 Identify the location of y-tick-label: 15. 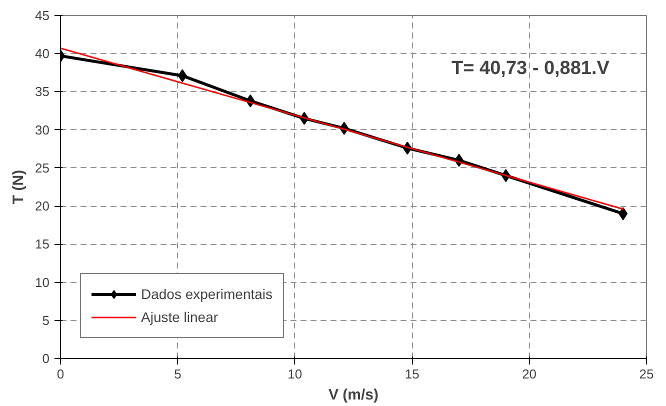
(42, 244).